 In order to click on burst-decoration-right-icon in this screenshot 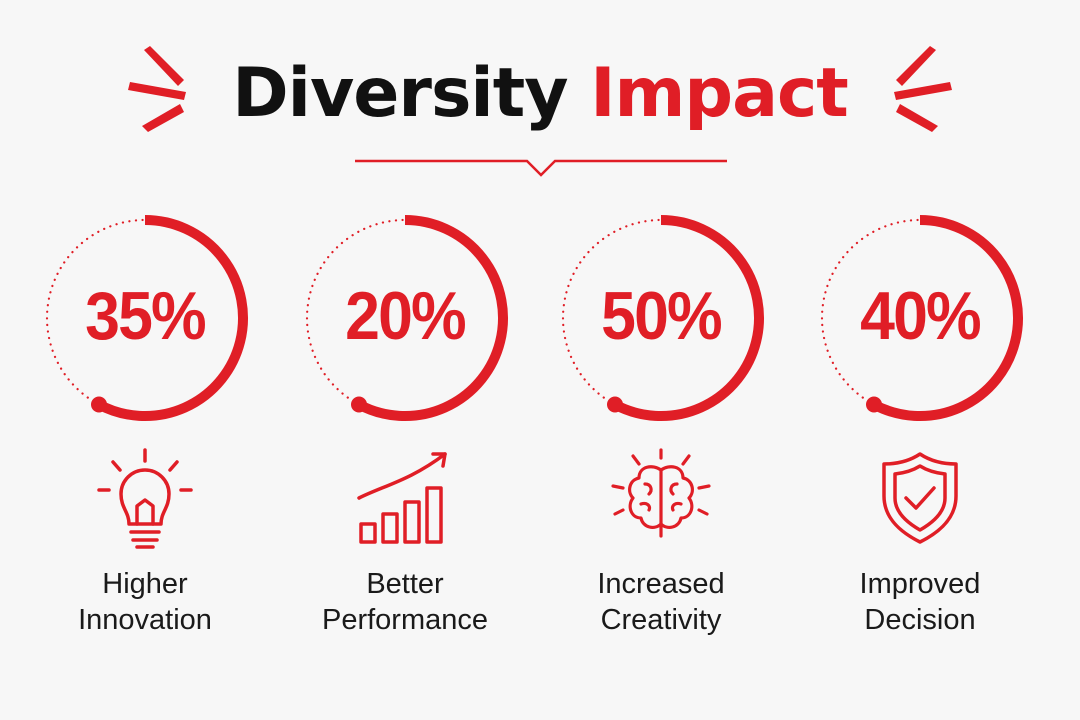, I will do `click(923, 89)`.